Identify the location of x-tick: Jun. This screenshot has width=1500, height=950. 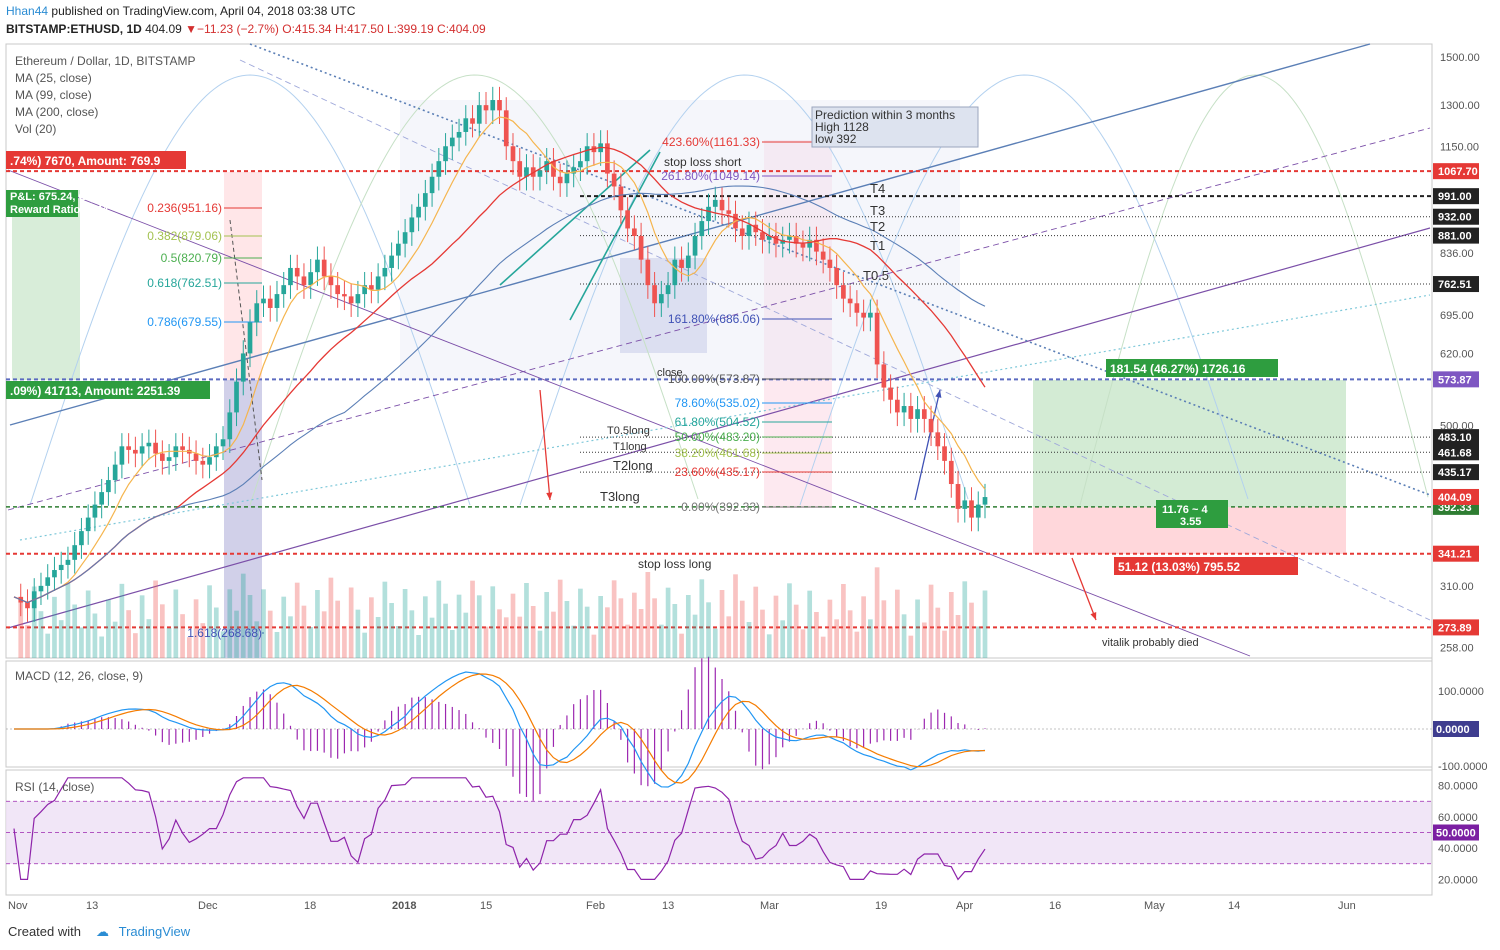
(1347, 906).